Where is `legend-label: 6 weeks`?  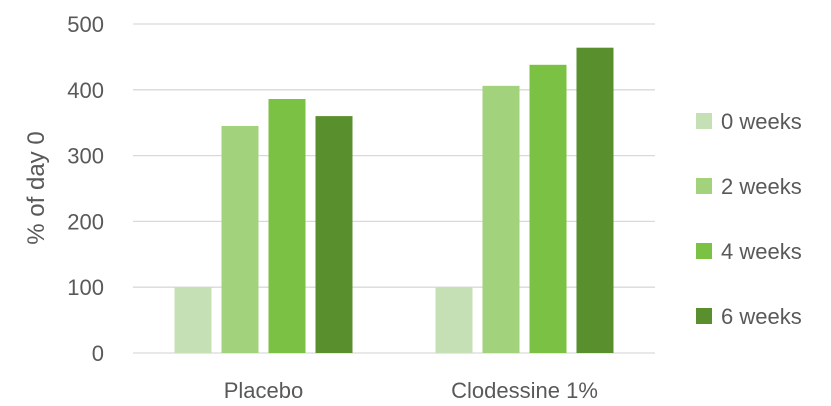 legend-label: 6 weeks is located at coordinates (761, 316).